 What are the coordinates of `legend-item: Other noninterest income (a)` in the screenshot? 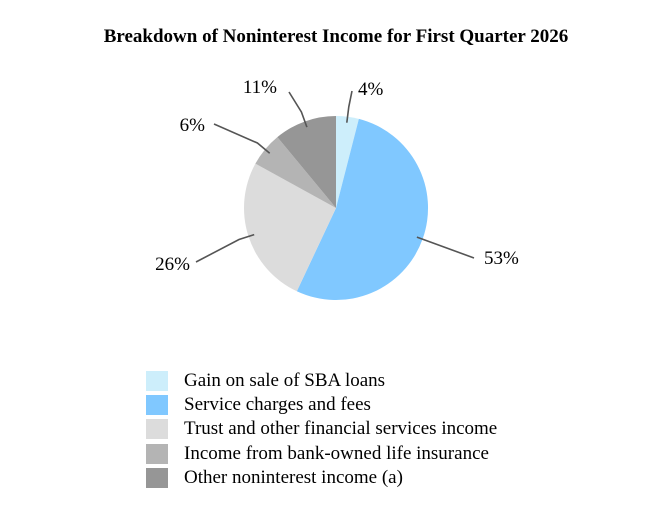 It's located at (321, 478).